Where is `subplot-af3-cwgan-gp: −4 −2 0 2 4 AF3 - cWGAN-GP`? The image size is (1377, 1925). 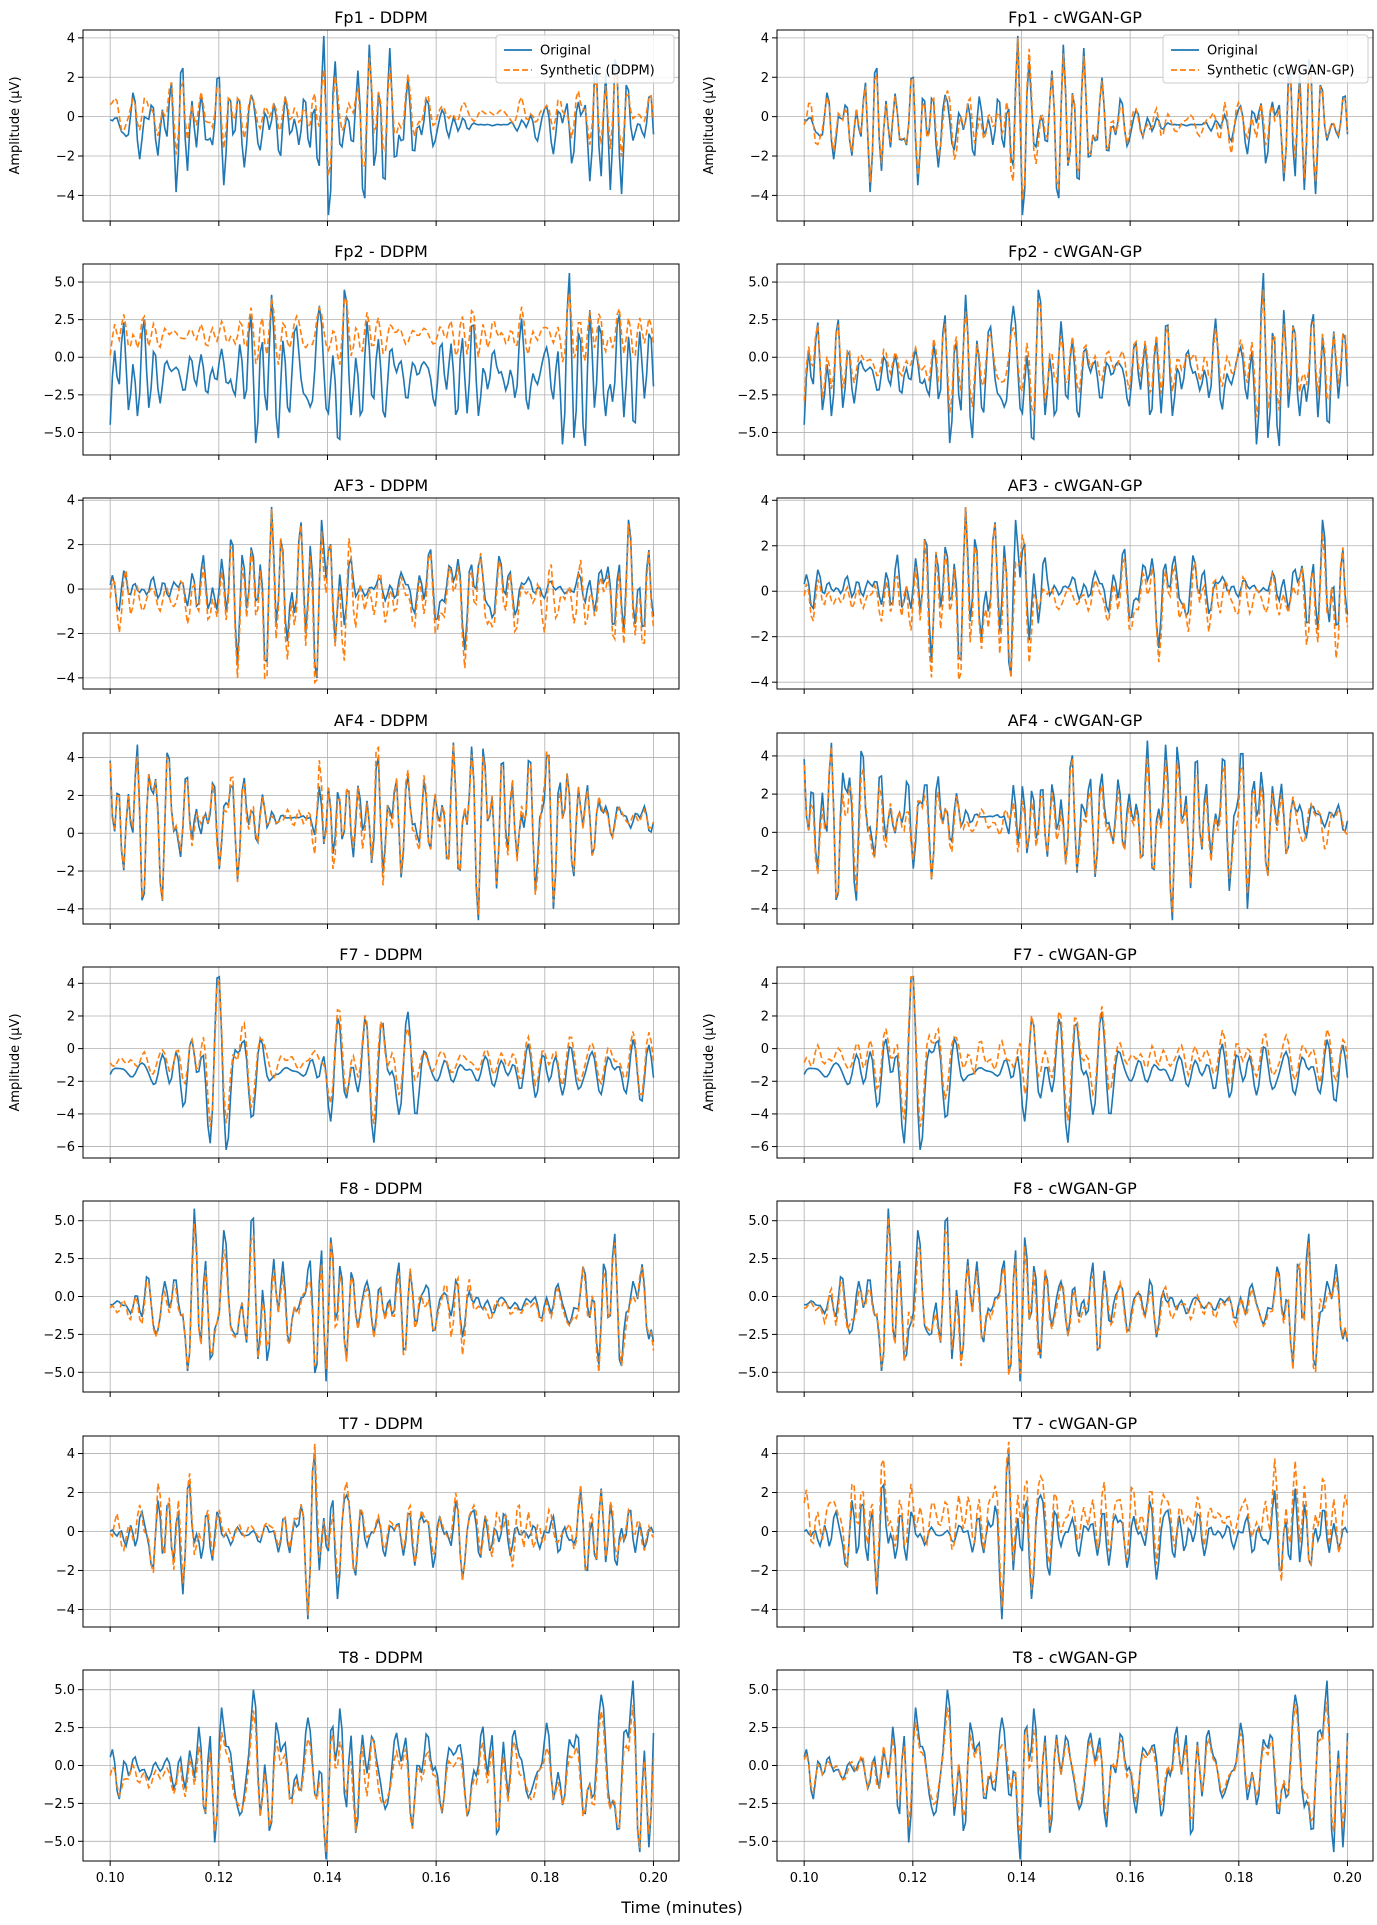 subplot-af3-cwgan-gp: −4 −2 0 2 4 AF3 - cWGAN-GP is located at coordinates (1062, 585).